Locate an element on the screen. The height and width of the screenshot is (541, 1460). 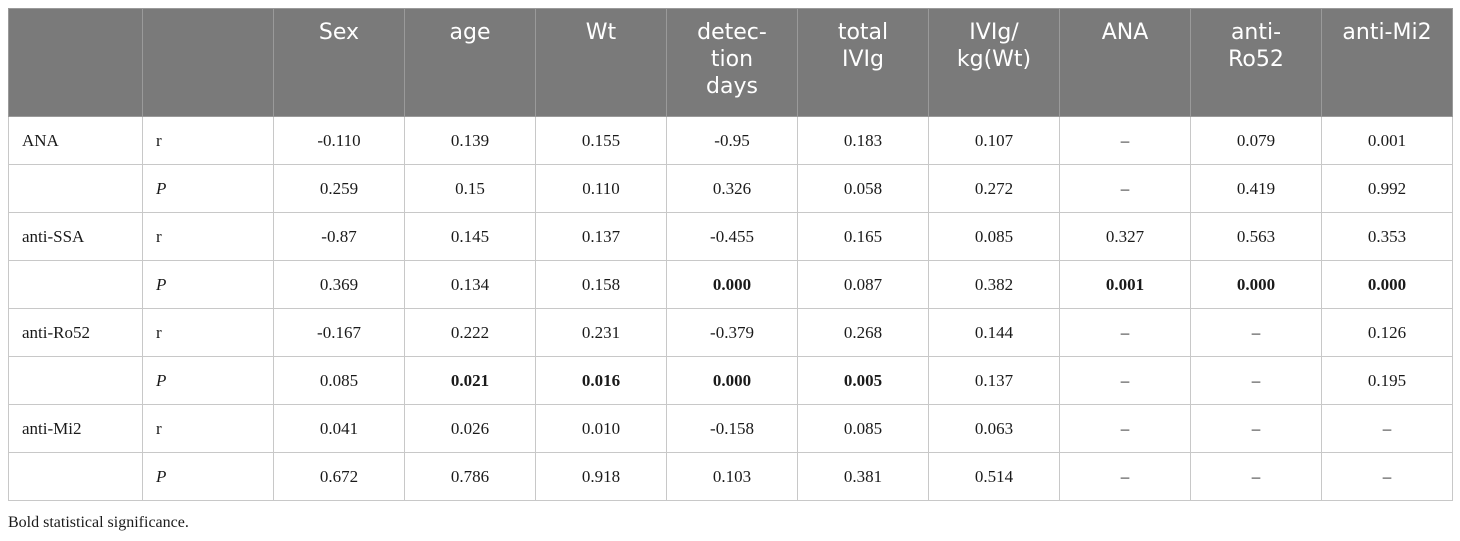
table-cell: 0.672 is located at coordinates (339, 476).